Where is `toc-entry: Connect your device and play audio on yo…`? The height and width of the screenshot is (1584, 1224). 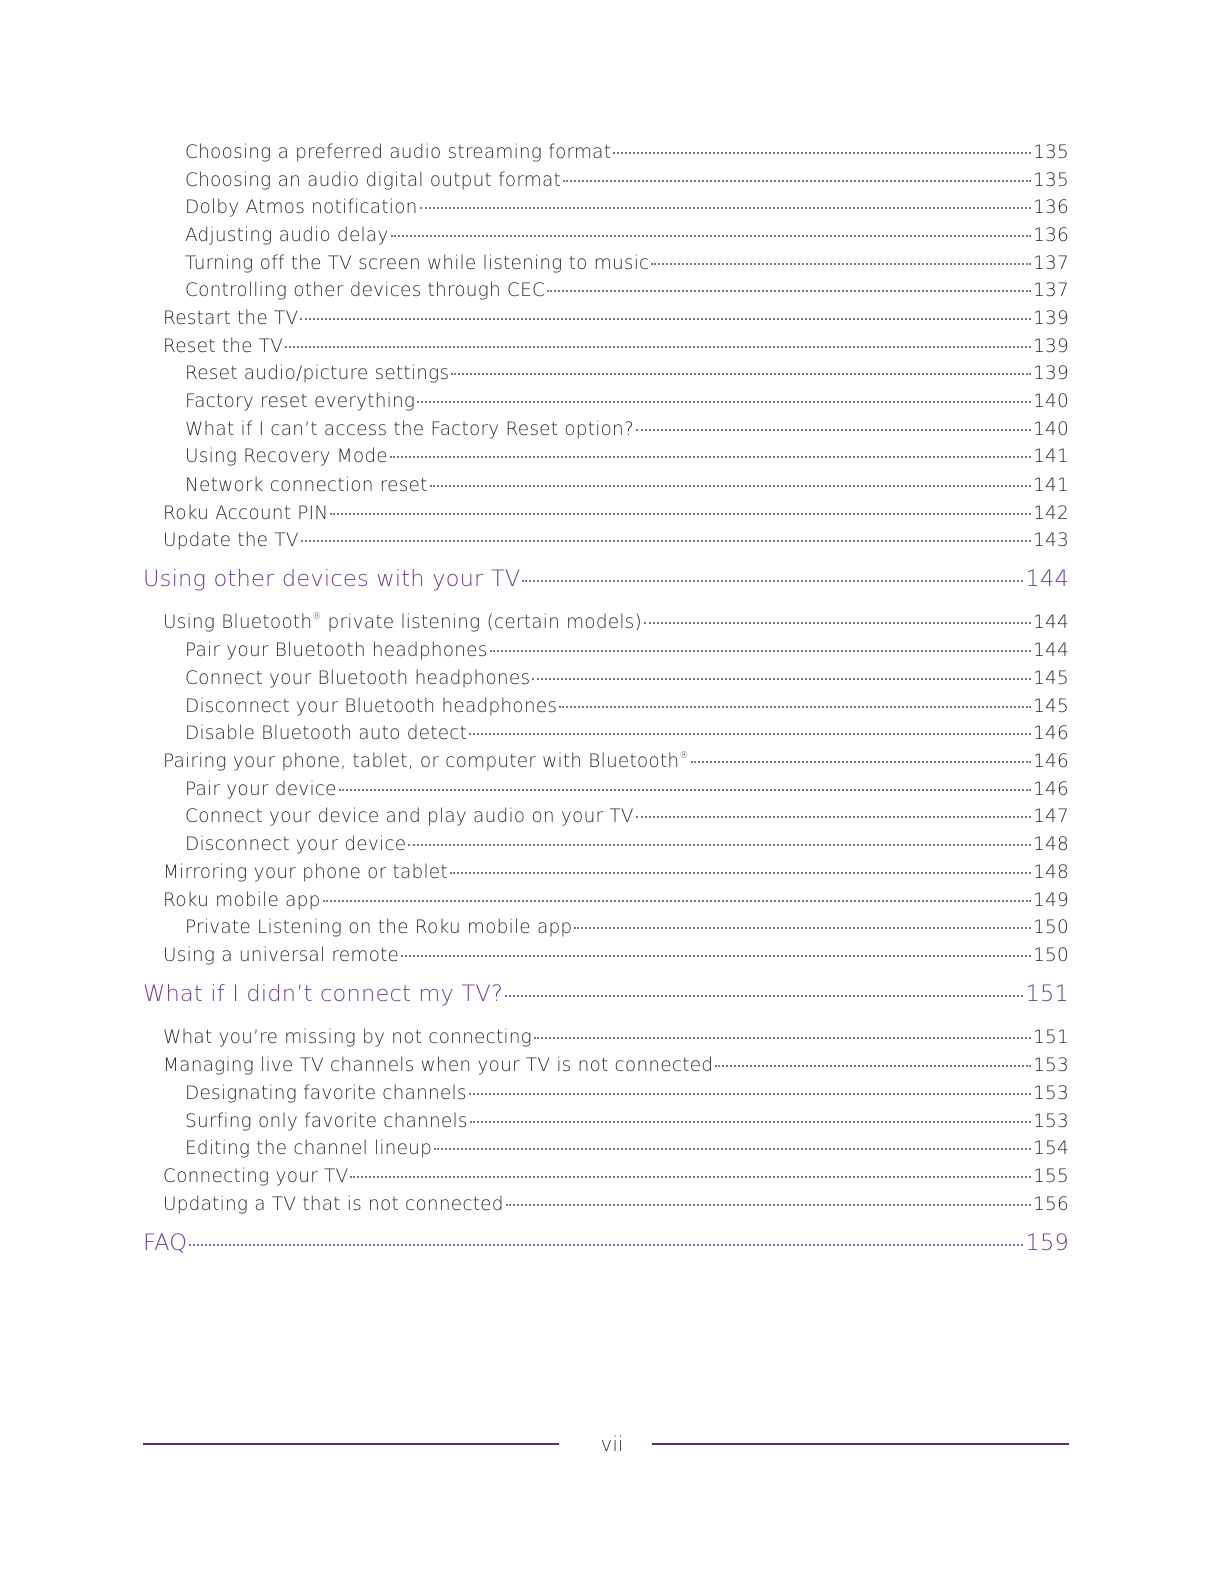 toc-entry: Connect your device and play audio on yo… is located at coordinates (627, 816).